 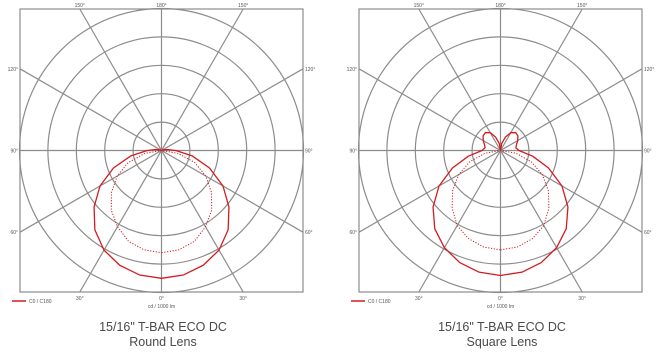 I want to click on chart-caption-round-lens: 15/16" T-BAR ECO DC Round Lens, so click(x=163, y=335).